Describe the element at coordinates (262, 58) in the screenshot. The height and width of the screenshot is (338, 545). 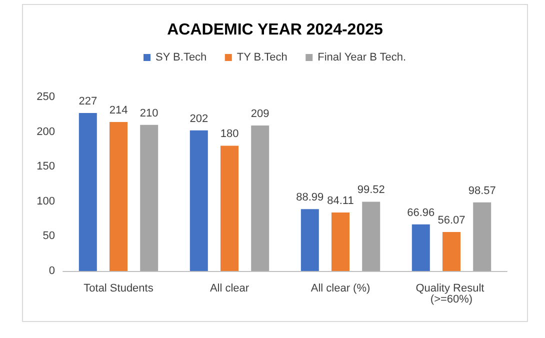
I see `legend-label: TY B.Tech` at that location.